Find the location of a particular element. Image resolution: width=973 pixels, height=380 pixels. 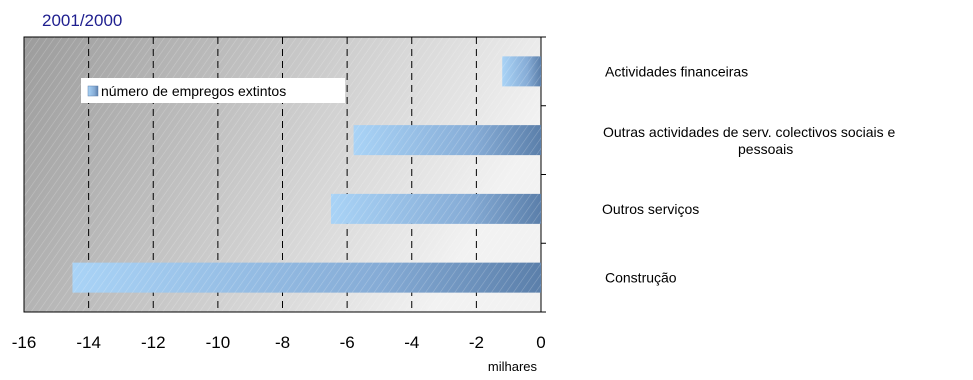

legend-swatch is located at coordinates (93, 91).